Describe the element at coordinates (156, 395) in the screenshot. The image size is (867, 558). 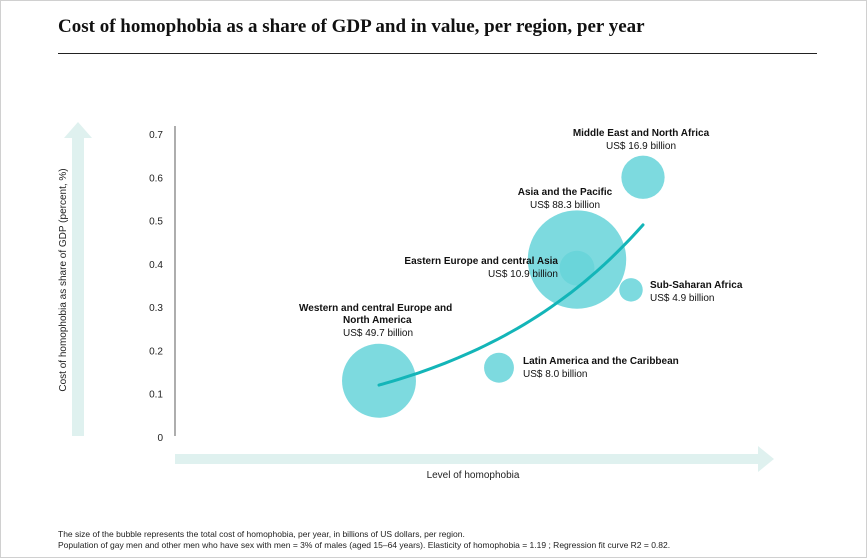
I see `y-tick-label: 0.1` at that location.